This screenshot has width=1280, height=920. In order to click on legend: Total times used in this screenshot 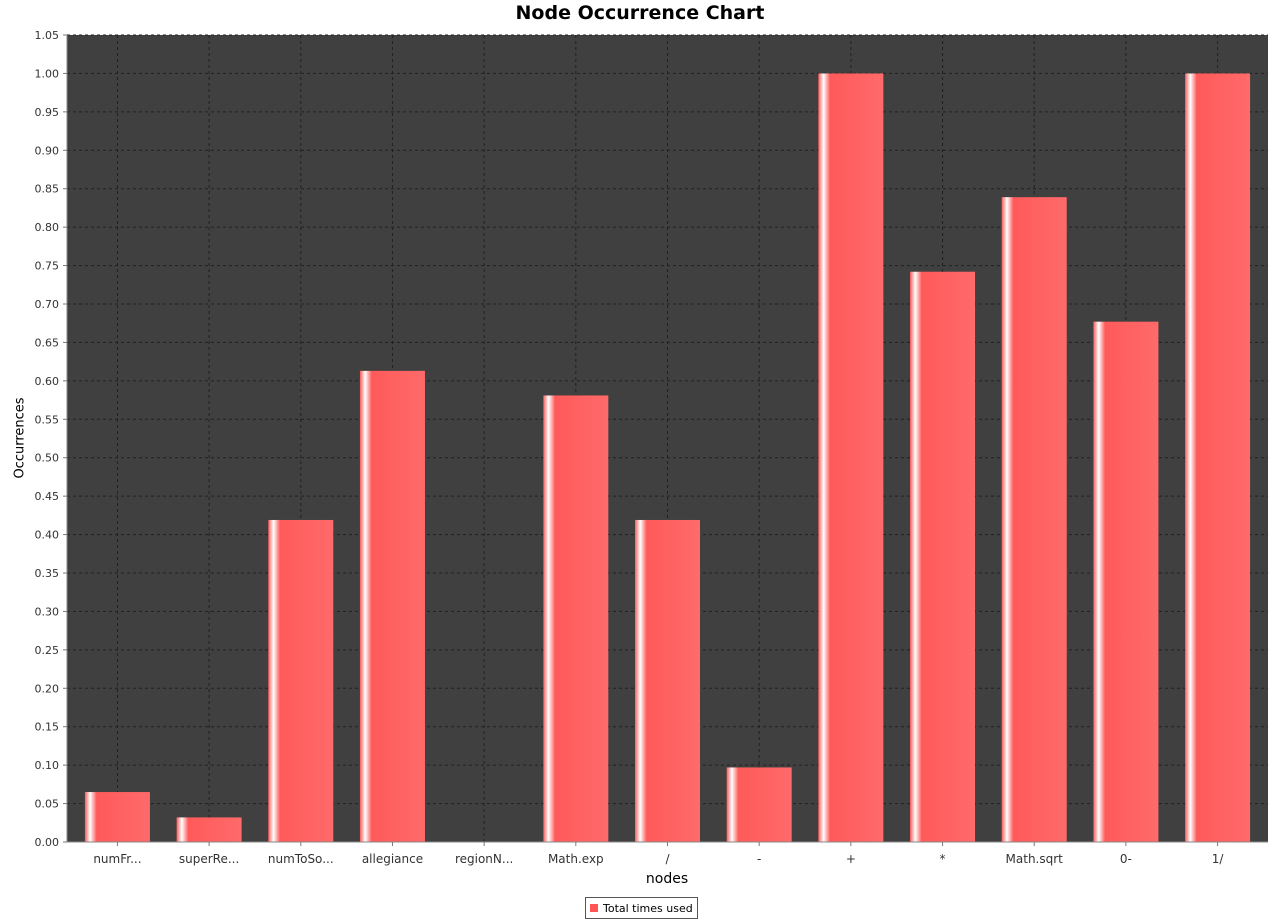, I will do `click(641, 908)`.